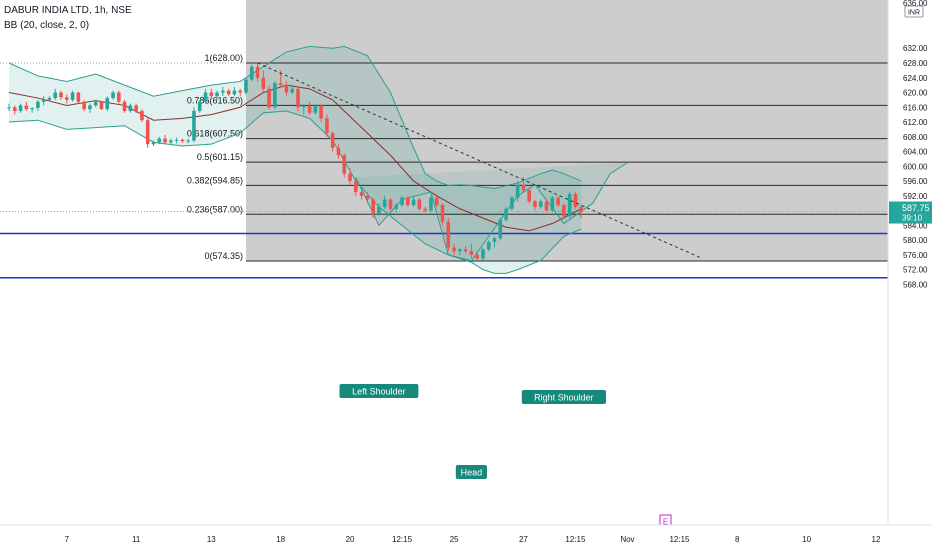  What do you see at coordinates (47, 25) in the screenshot?
I see `indicator-legend: BB (20, close, 2, 0)` at bounding box center [47, 25].